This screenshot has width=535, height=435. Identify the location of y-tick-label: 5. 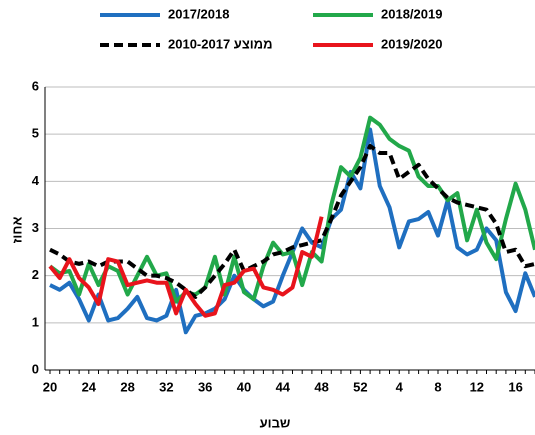
(35, 133).